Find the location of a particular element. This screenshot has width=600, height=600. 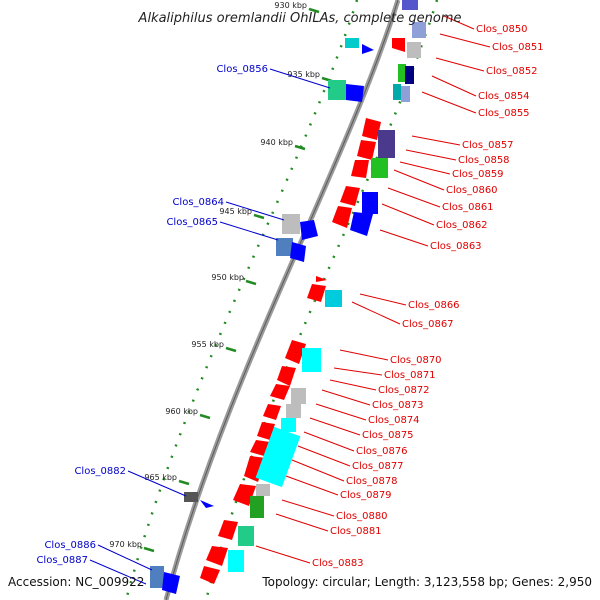

gene-label-right: Clos_0859 is located at coordinates (478, 174).